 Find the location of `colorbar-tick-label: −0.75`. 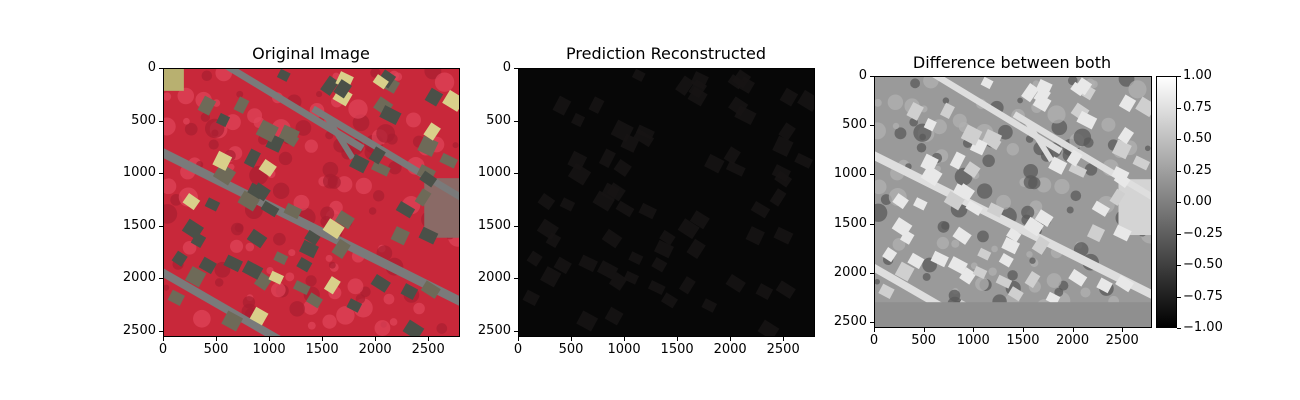

colorbar-tick-label: −0.75 is located at coordinates (1203, 296).